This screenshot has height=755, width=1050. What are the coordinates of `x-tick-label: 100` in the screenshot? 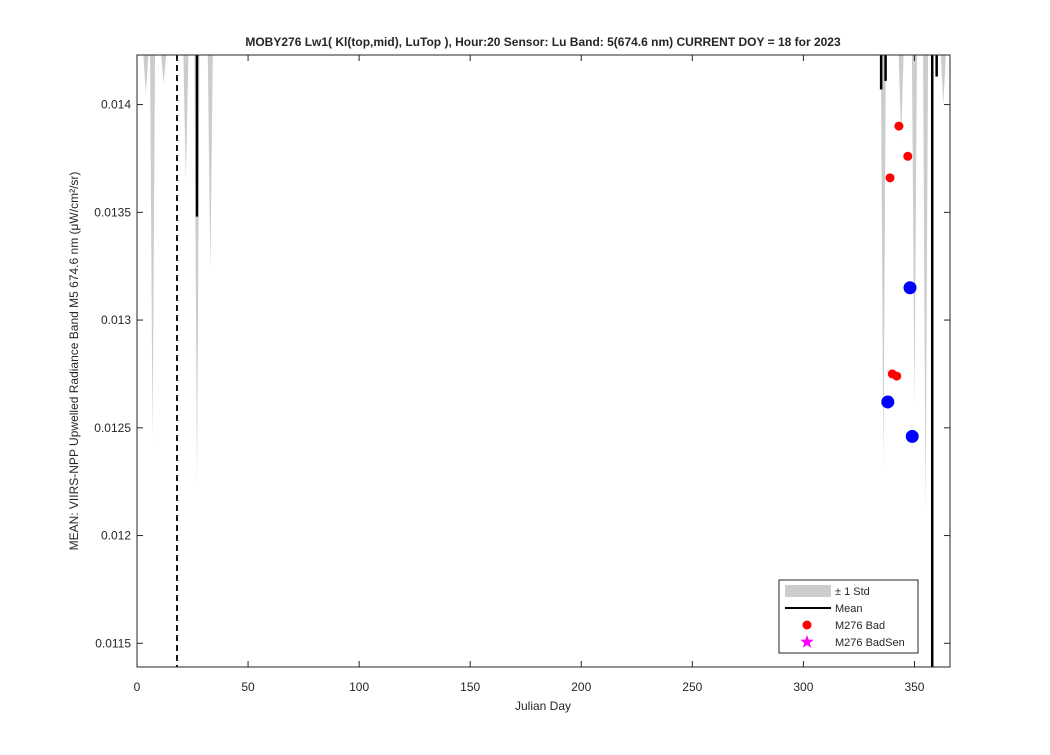 It's located at (359, 687).